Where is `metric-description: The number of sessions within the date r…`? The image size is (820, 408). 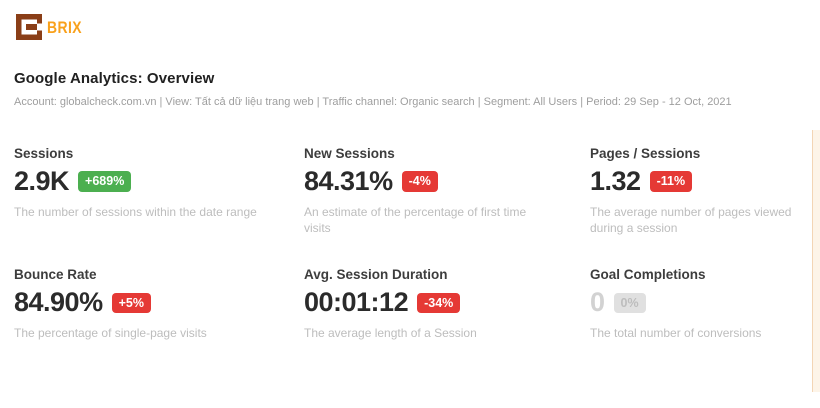 metric-description: The number of sessions within the date r… is located at coordinates (135, 212).